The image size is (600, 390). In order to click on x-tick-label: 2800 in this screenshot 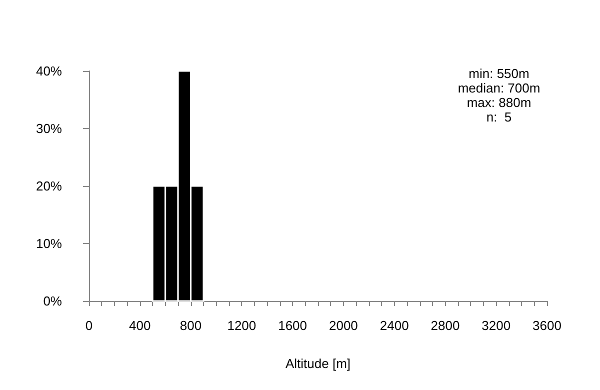, I will do `click(445, 325)`.